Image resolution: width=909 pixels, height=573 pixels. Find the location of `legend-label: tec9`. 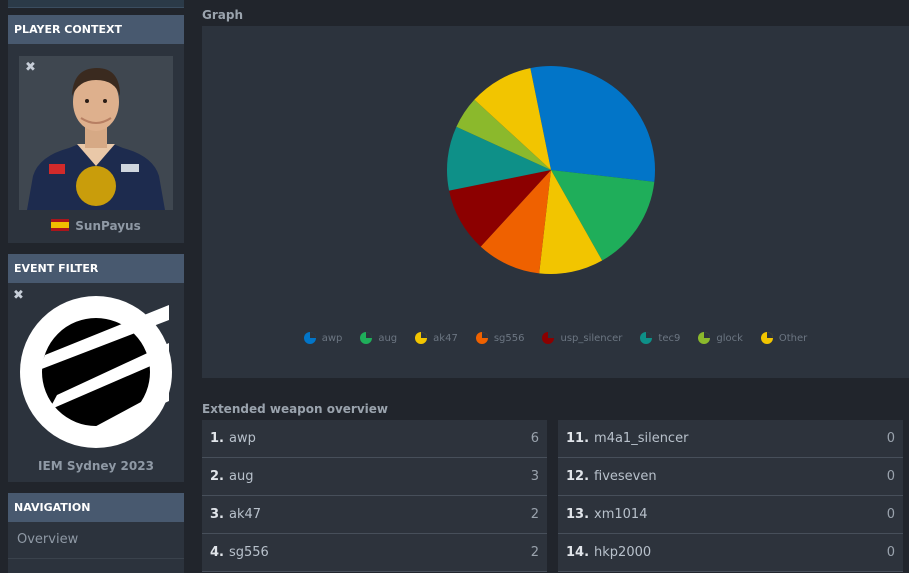

legend-label: tec9 is located at coordinates (669, 338).